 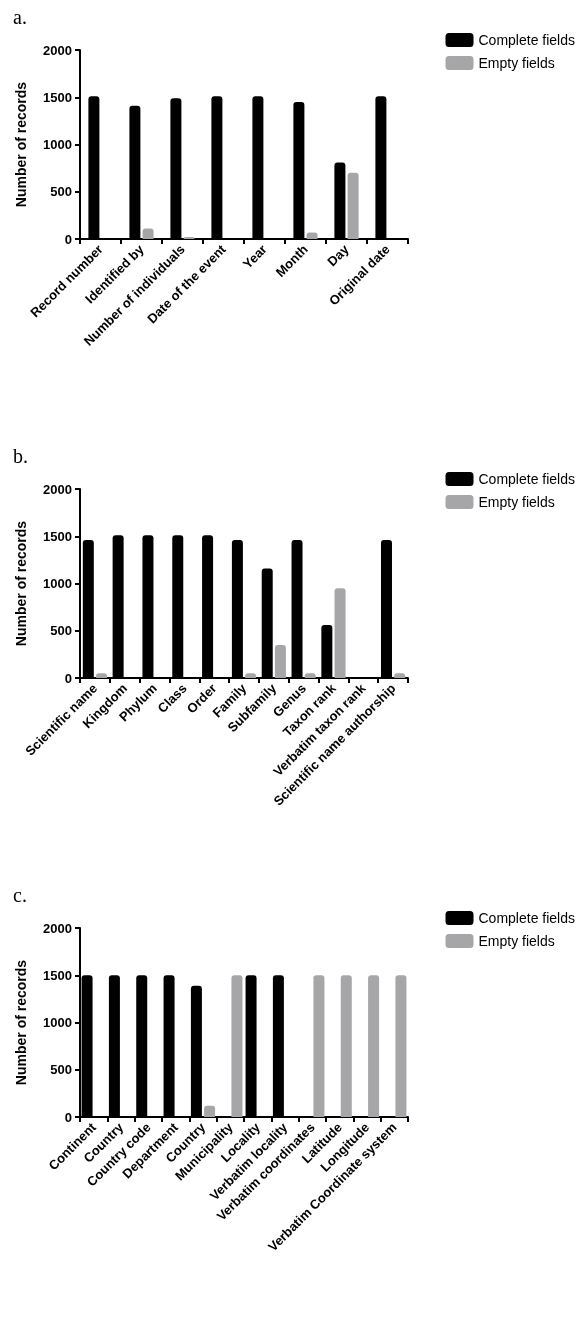 I want to click on x-tick-label: Year, so click(x=254, y=256).